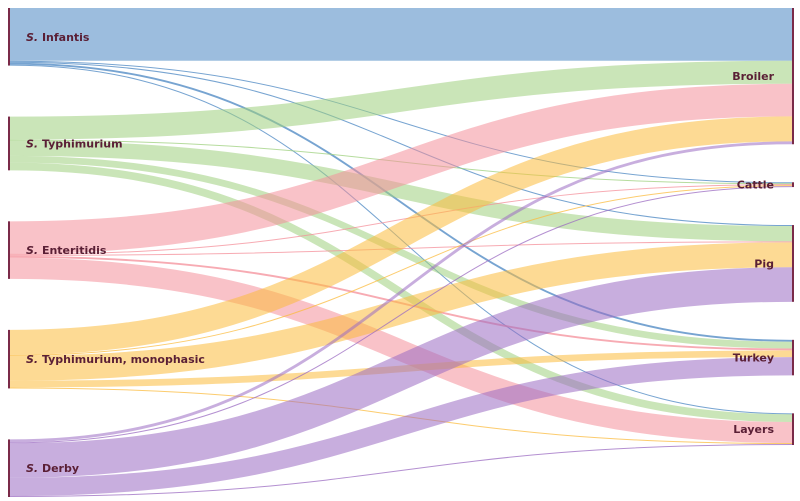 This screenshot has width=800, height=501. Describe the element at coordinates (753, 358) in the screenshot. I see `target-label-turkey: Turkey` at that location.